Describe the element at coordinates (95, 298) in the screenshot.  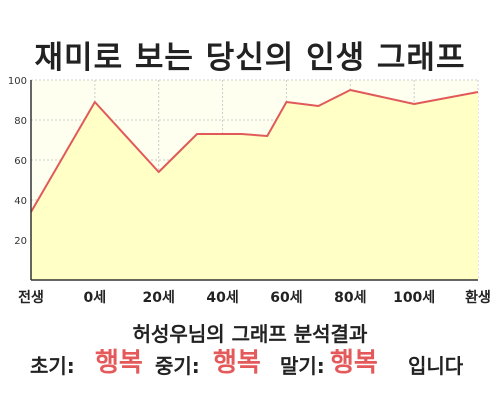
I see `x-tick-label: 0세` at that location.